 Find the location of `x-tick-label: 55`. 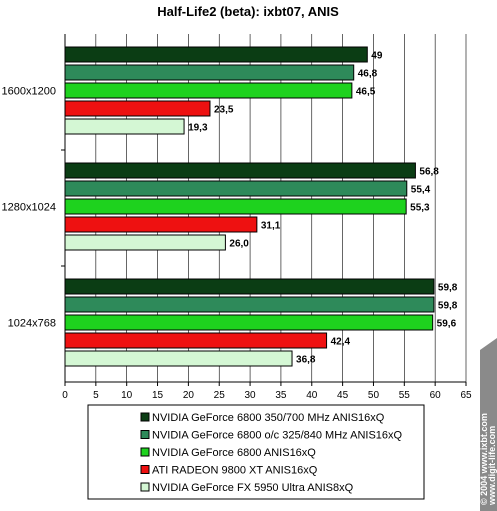

x-tick-label: 55 is located at coordinates (405, 395).